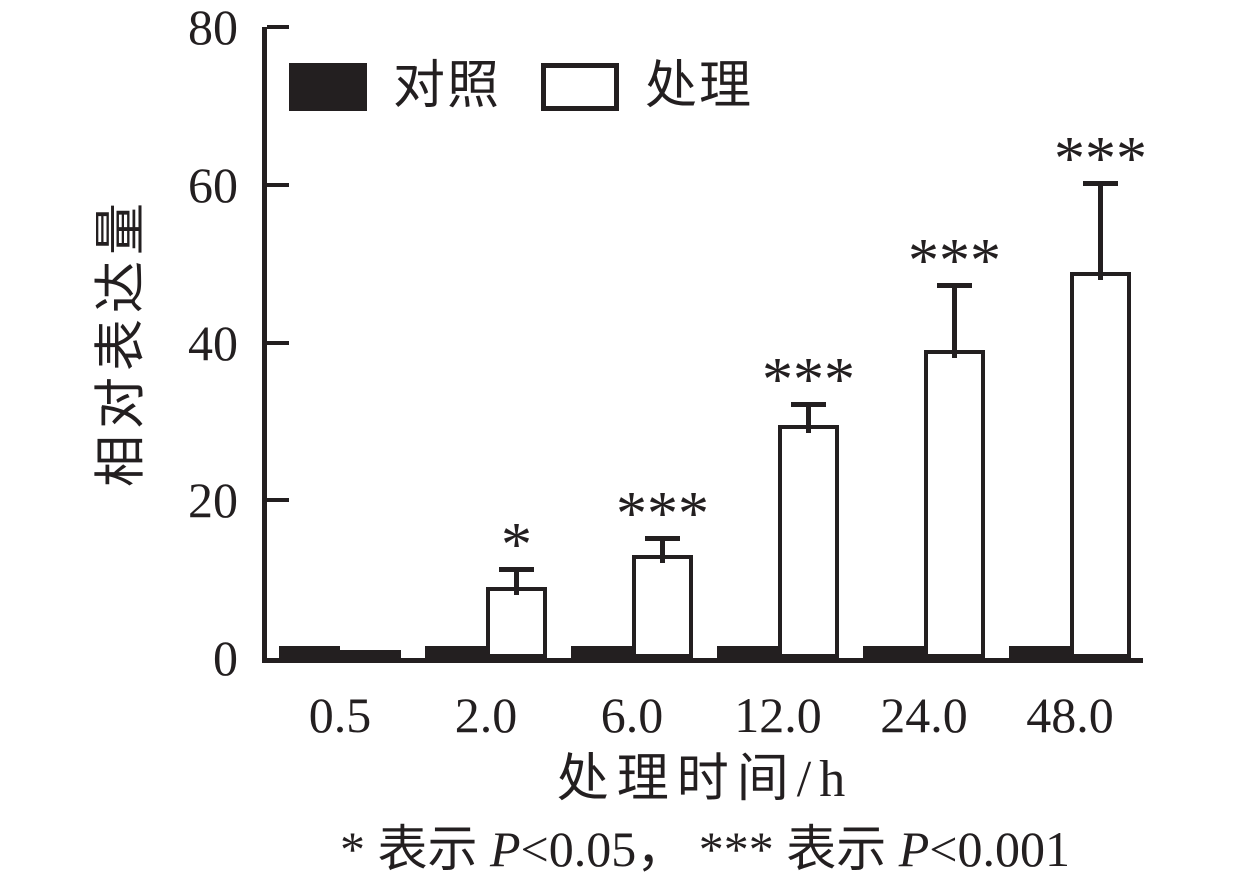 This screenshot has height=893, width=1260. Describe the element at coordinates (780, 342) in the screenshot. I see `bar-group-12.0: ***` at that location.